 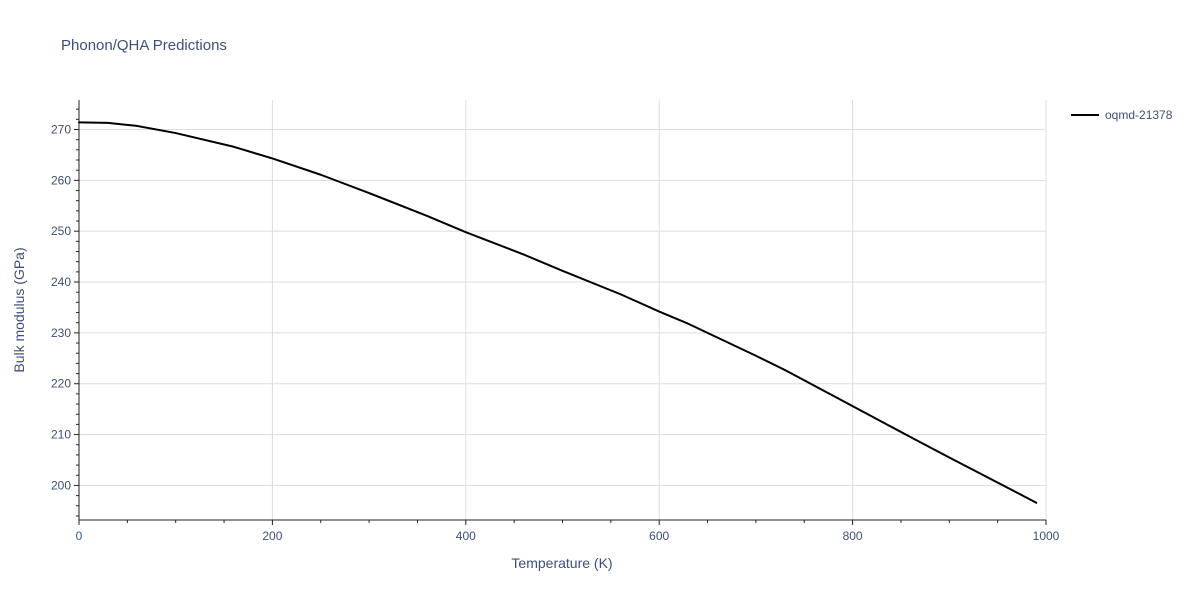 I want to click on x-axis-title: Temperature (K), so click(x=561, y=563).